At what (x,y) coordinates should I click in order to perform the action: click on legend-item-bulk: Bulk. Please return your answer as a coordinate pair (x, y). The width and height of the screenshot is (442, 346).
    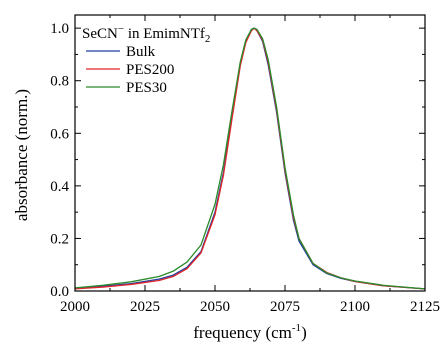
    Looking at the image, I should click on (121, 52).